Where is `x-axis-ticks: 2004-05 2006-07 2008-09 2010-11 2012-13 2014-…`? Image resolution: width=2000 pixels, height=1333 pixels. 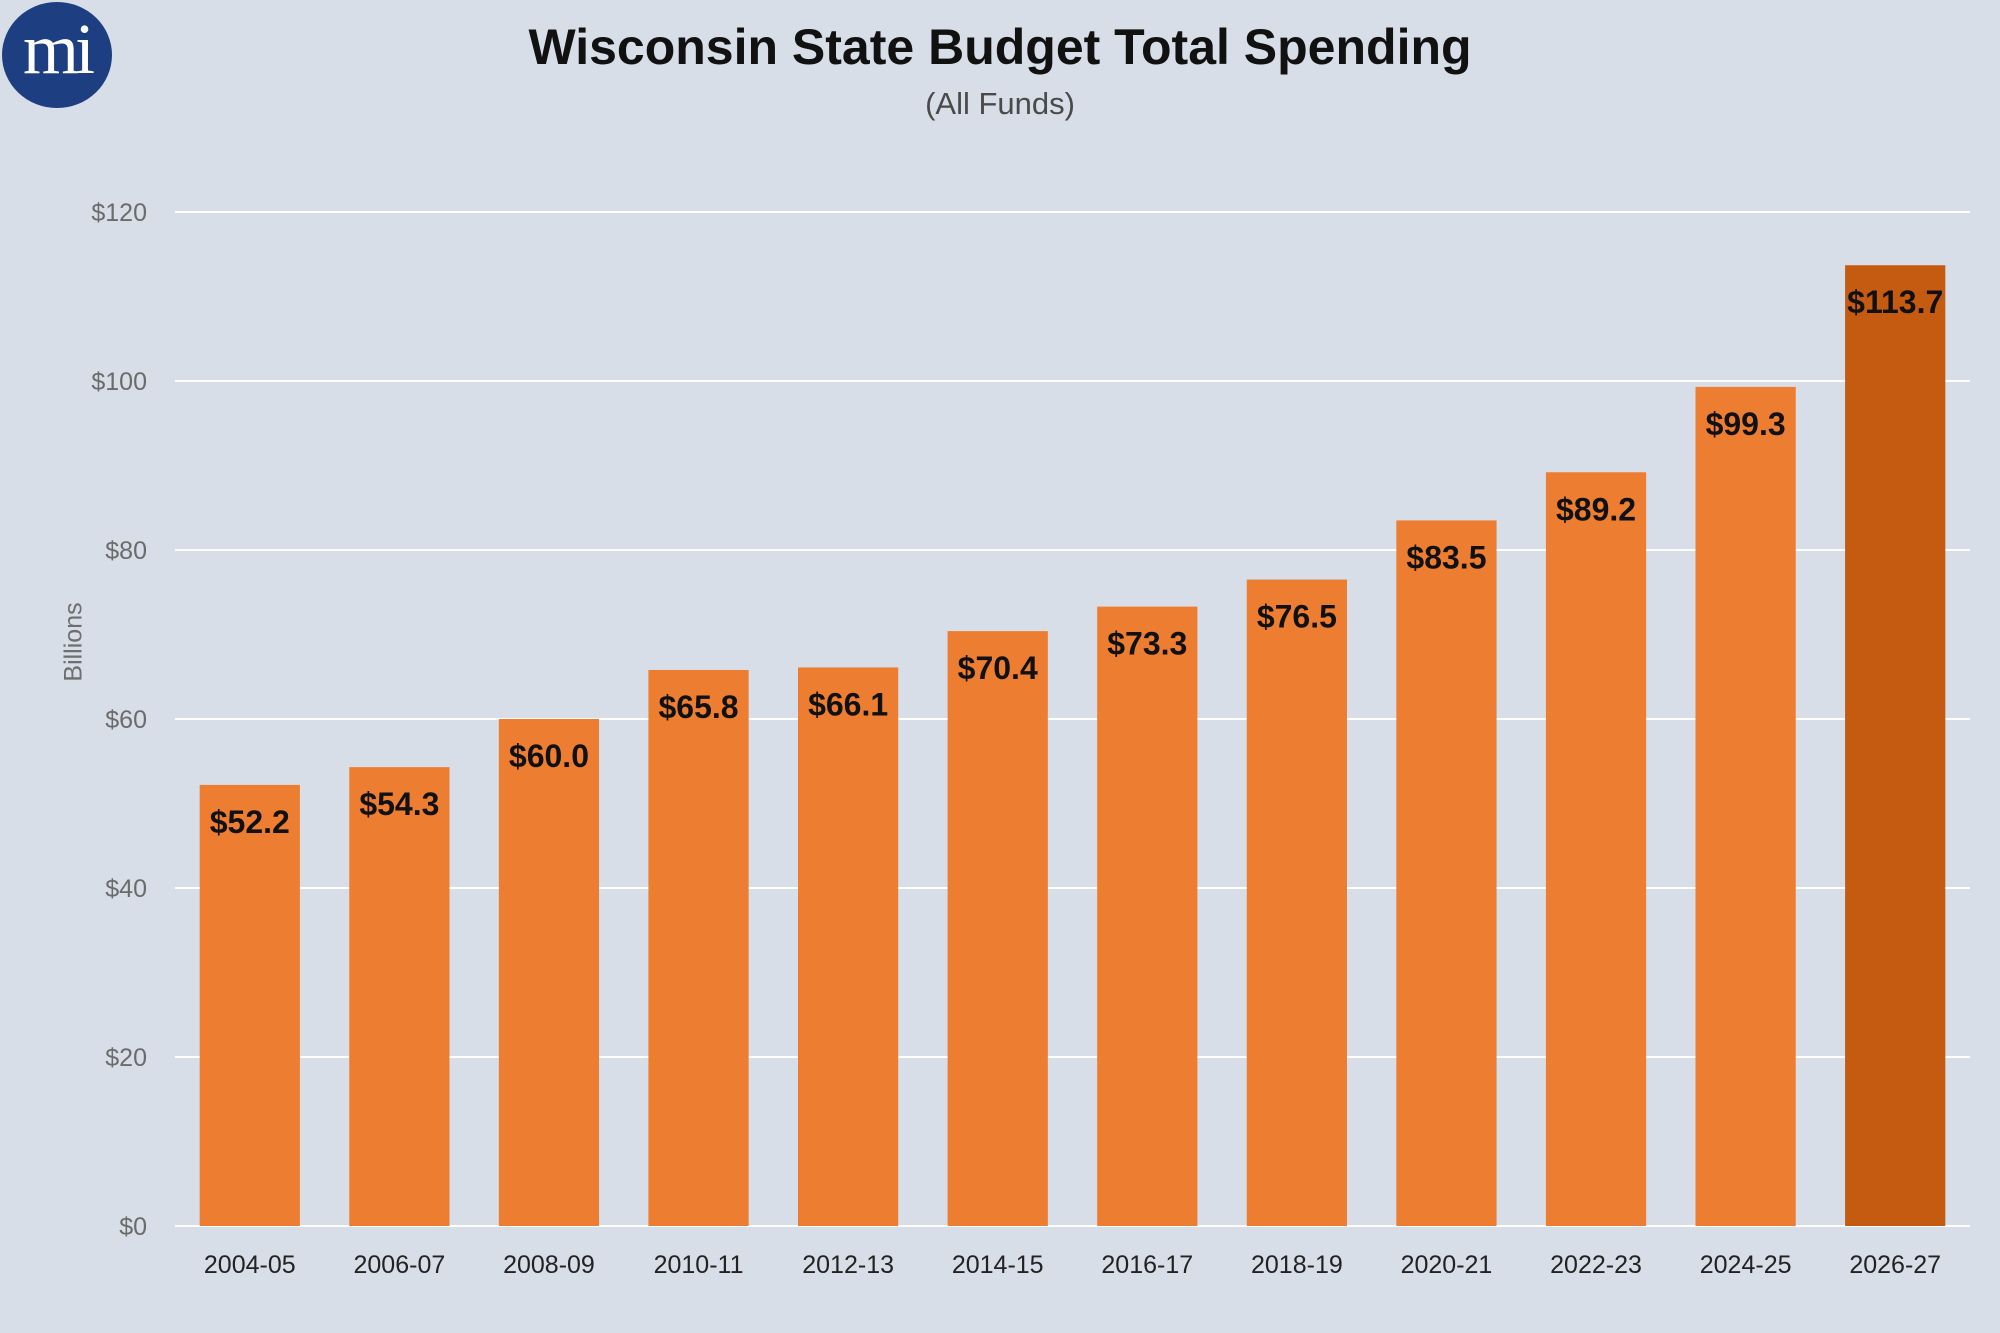 x-axis-ticks: 2004-05 2006-07 2008-09 2010-11 2012-13 2014-… is located at coordinates (1072, 1265).